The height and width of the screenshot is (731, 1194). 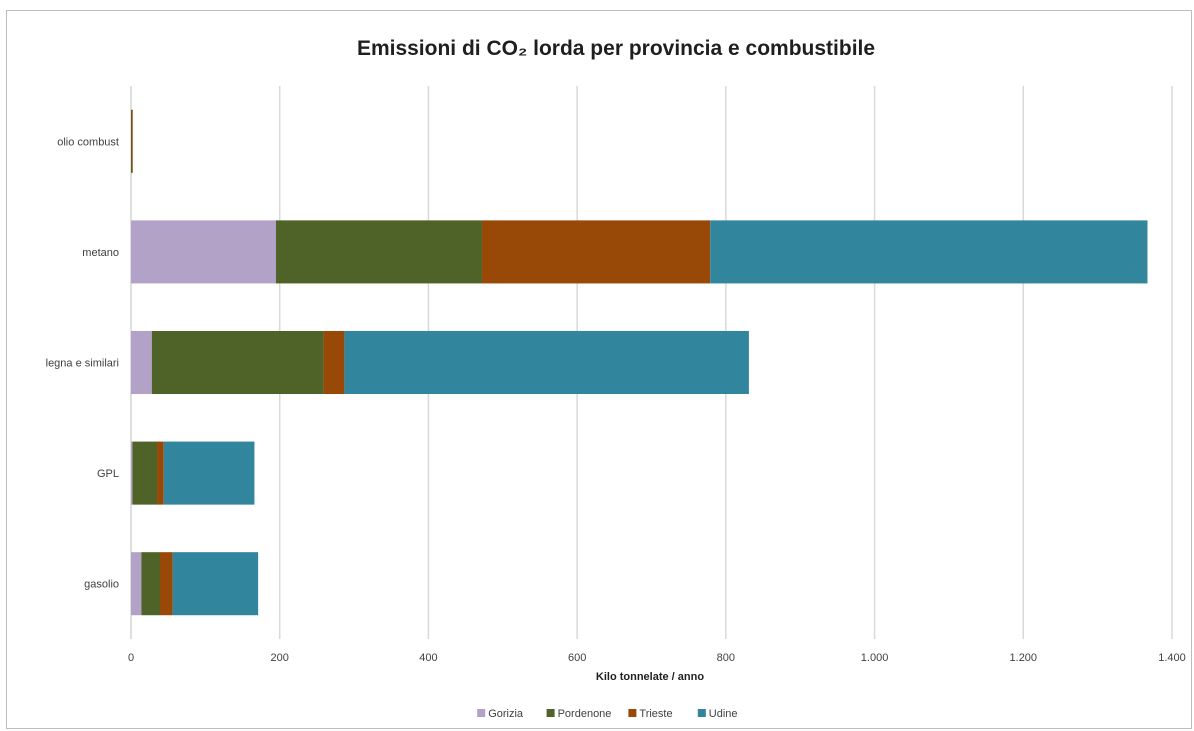 I want to click on x-tick-label: 200, so click(x=280, y=658).